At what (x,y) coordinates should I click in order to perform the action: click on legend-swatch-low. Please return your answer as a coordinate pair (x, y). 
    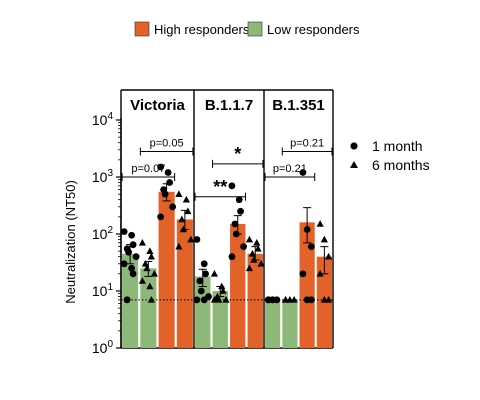
    Looking at the image, I should click on (255, 29).